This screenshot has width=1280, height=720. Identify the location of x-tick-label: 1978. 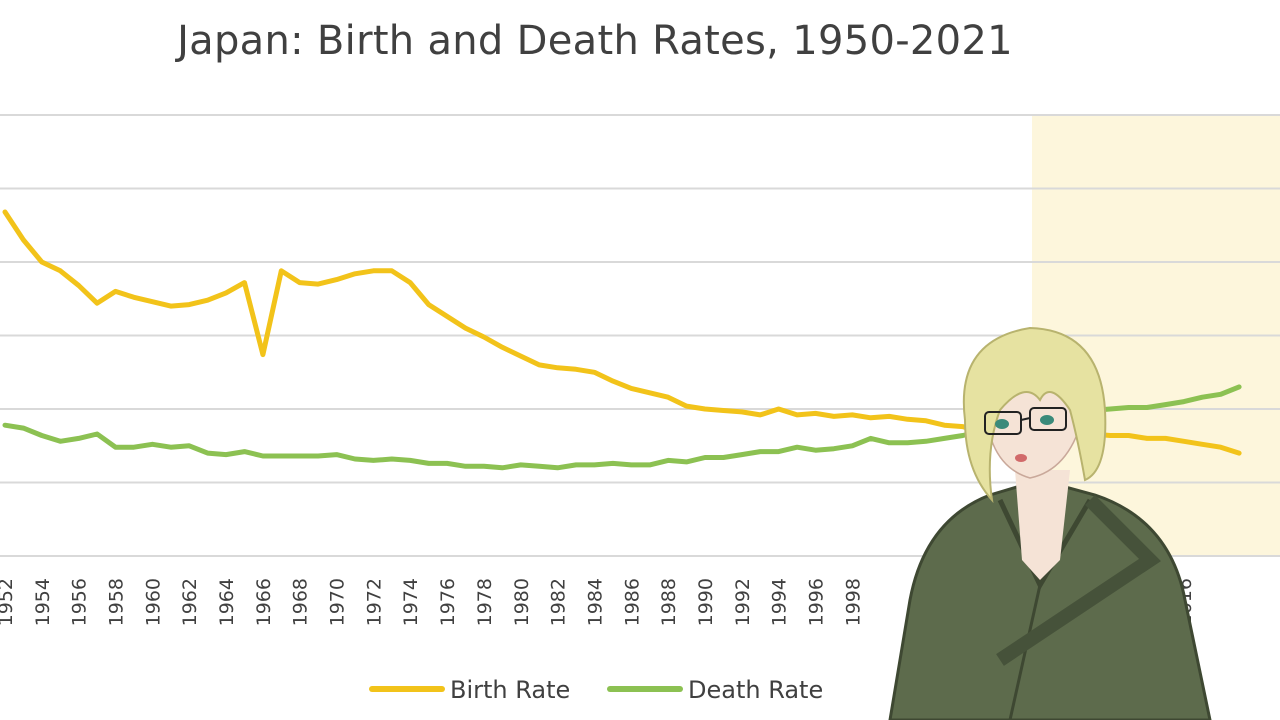
(485, 602).